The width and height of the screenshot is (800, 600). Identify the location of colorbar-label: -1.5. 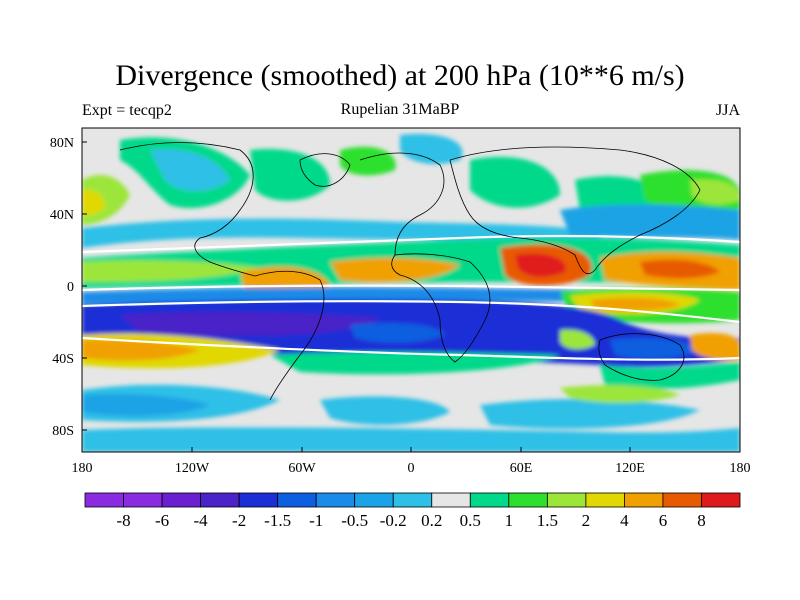
(277, 520).